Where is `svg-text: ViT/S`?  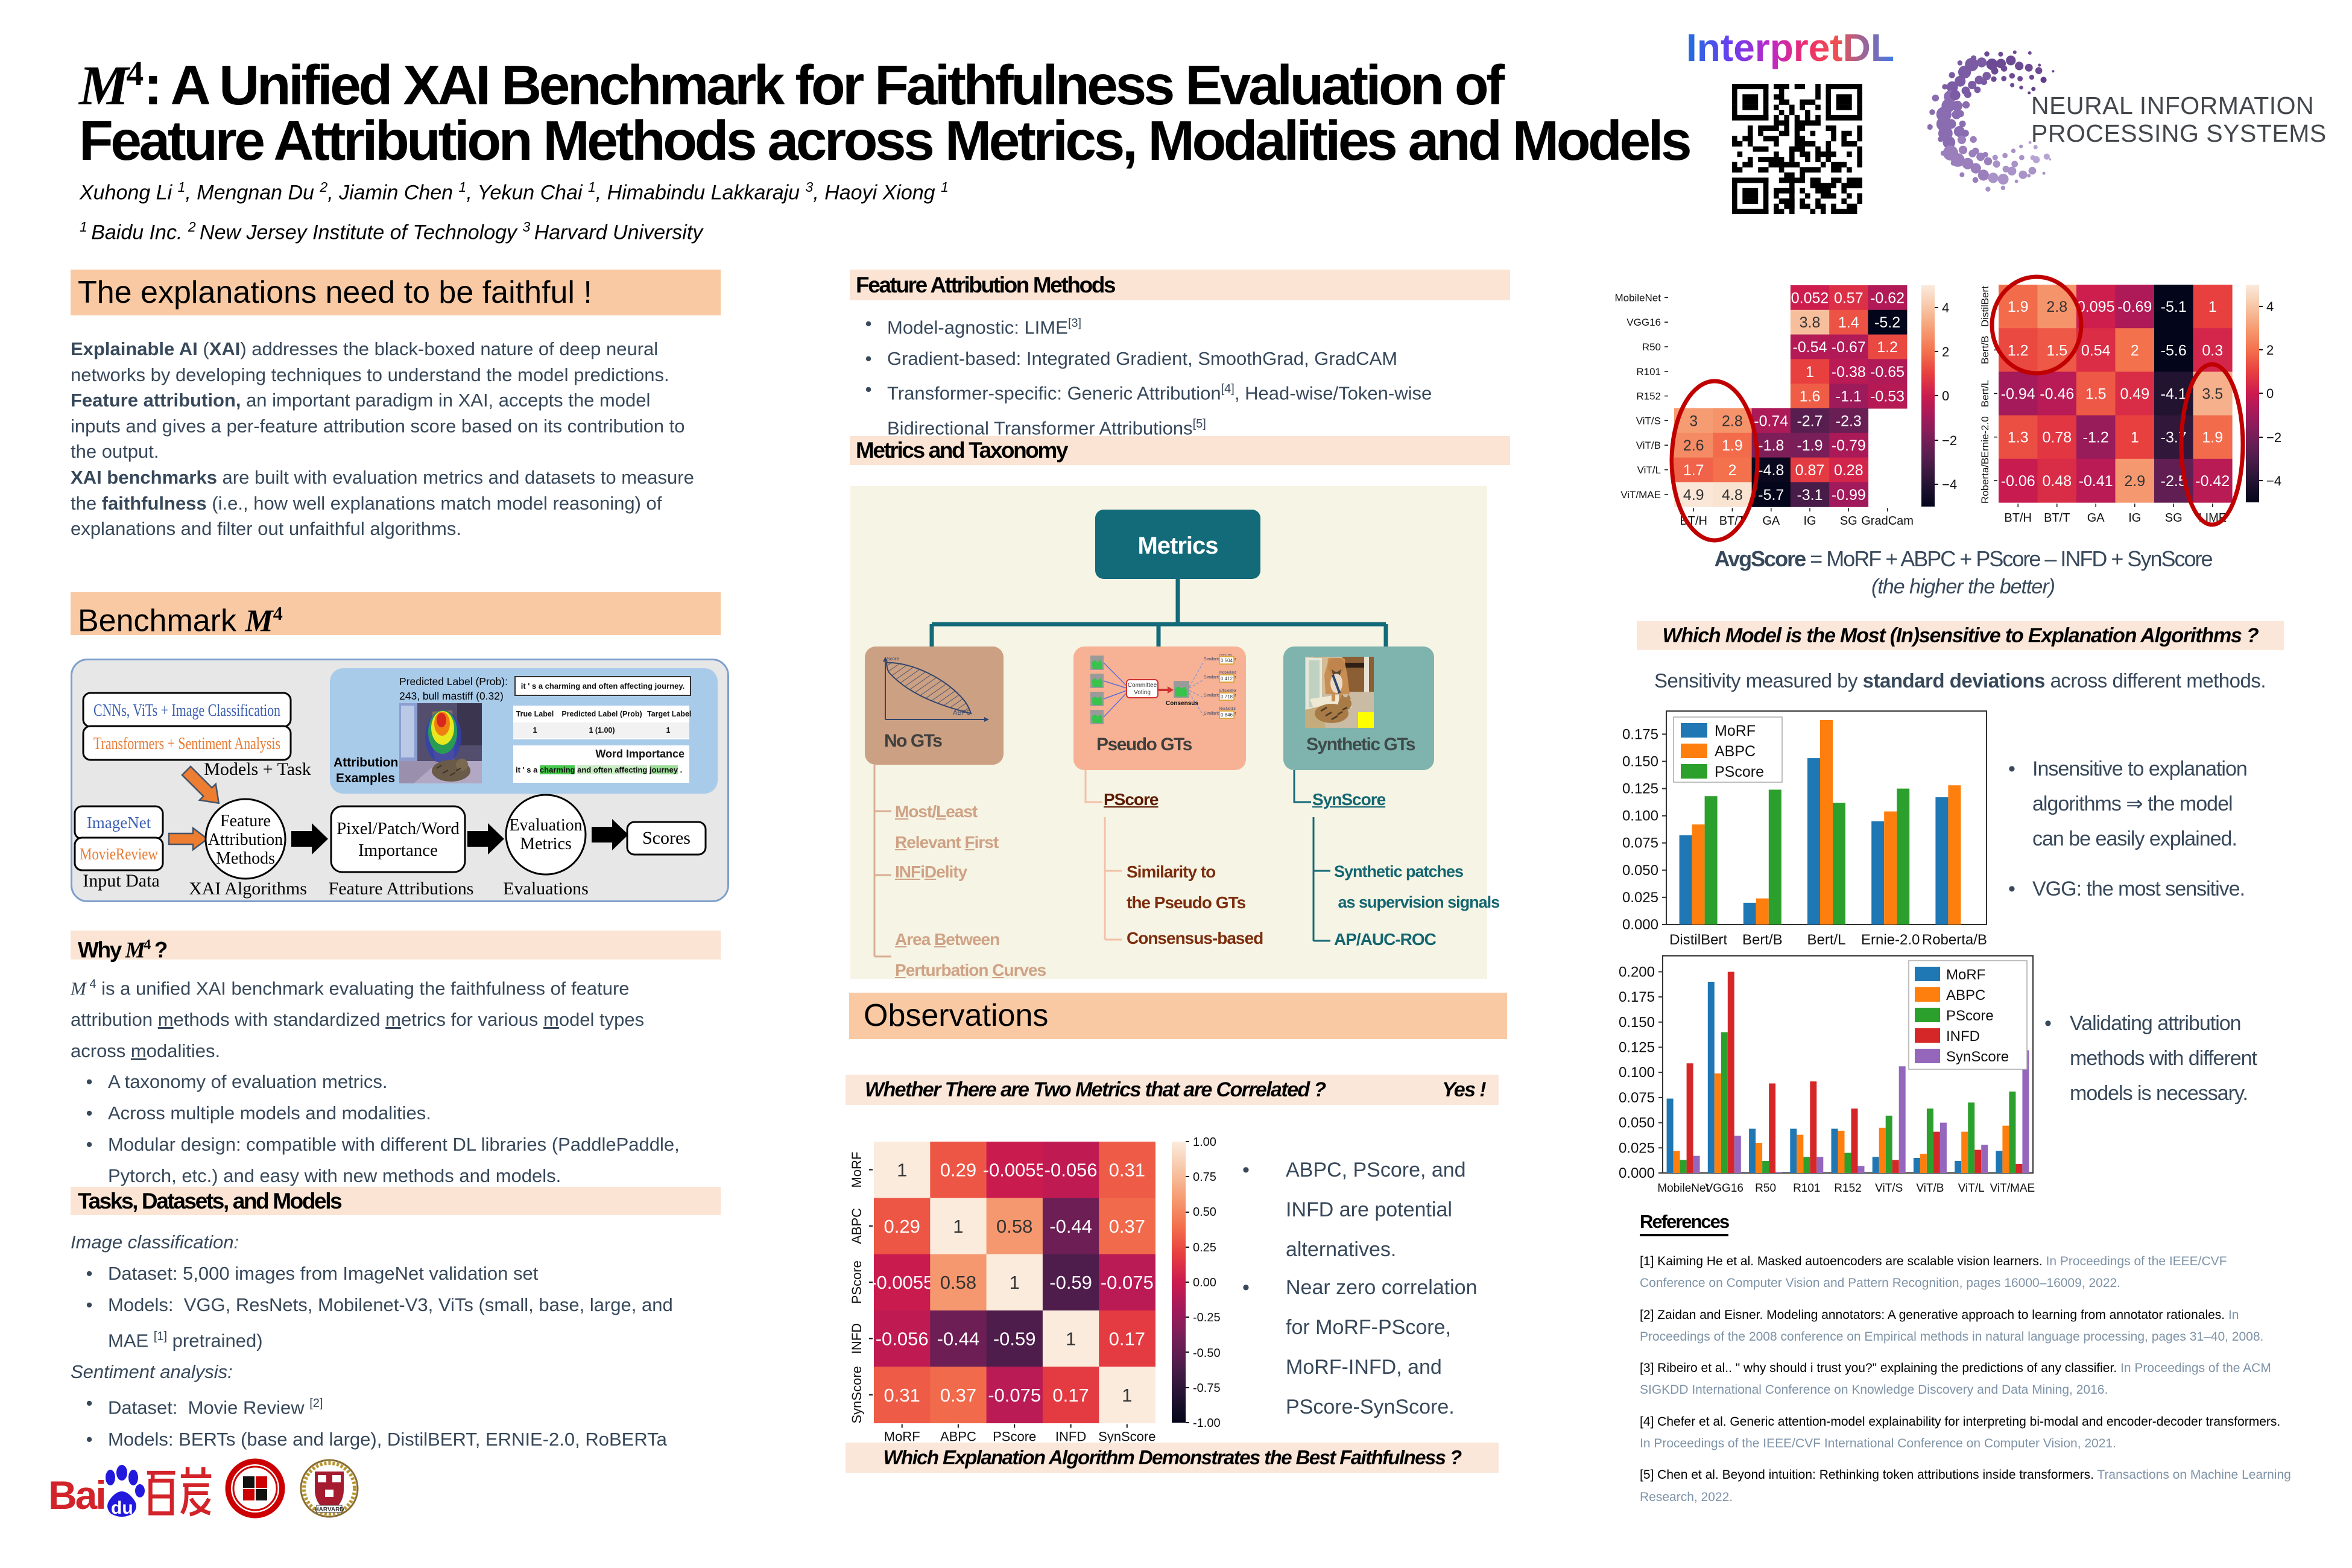 svg-text: ViT/S is located at coordinates (1889, 1188).